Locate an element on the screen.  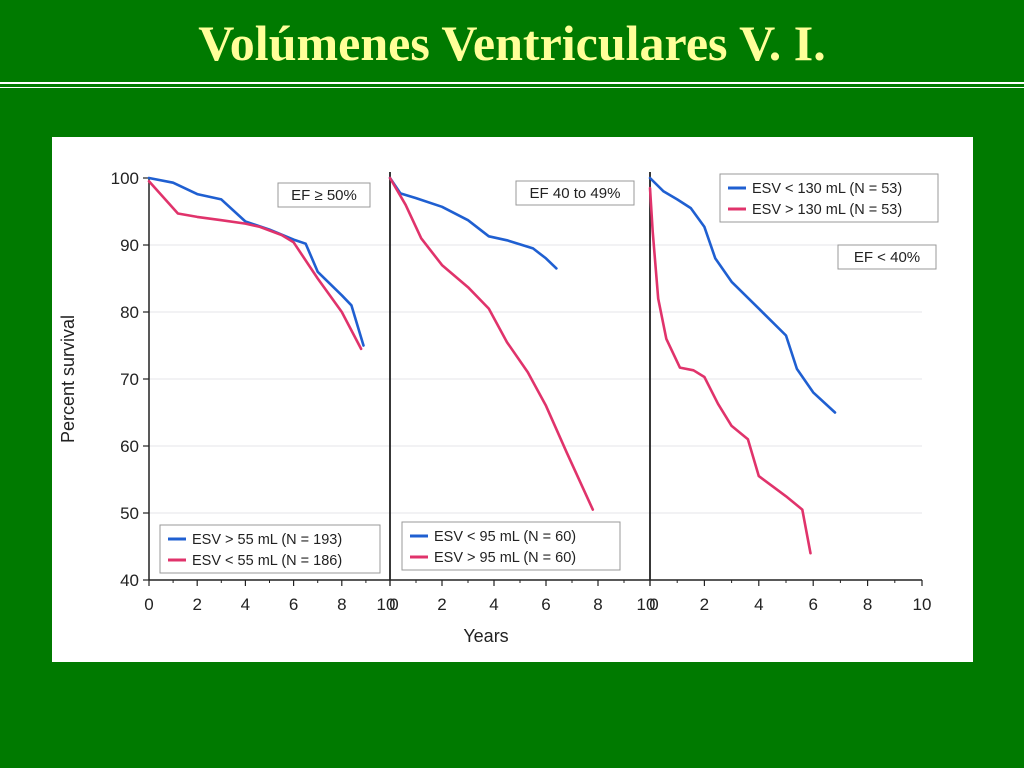
legend-entry: ESV < 130 mL (N = 53) is located at coordinates (827, 189).